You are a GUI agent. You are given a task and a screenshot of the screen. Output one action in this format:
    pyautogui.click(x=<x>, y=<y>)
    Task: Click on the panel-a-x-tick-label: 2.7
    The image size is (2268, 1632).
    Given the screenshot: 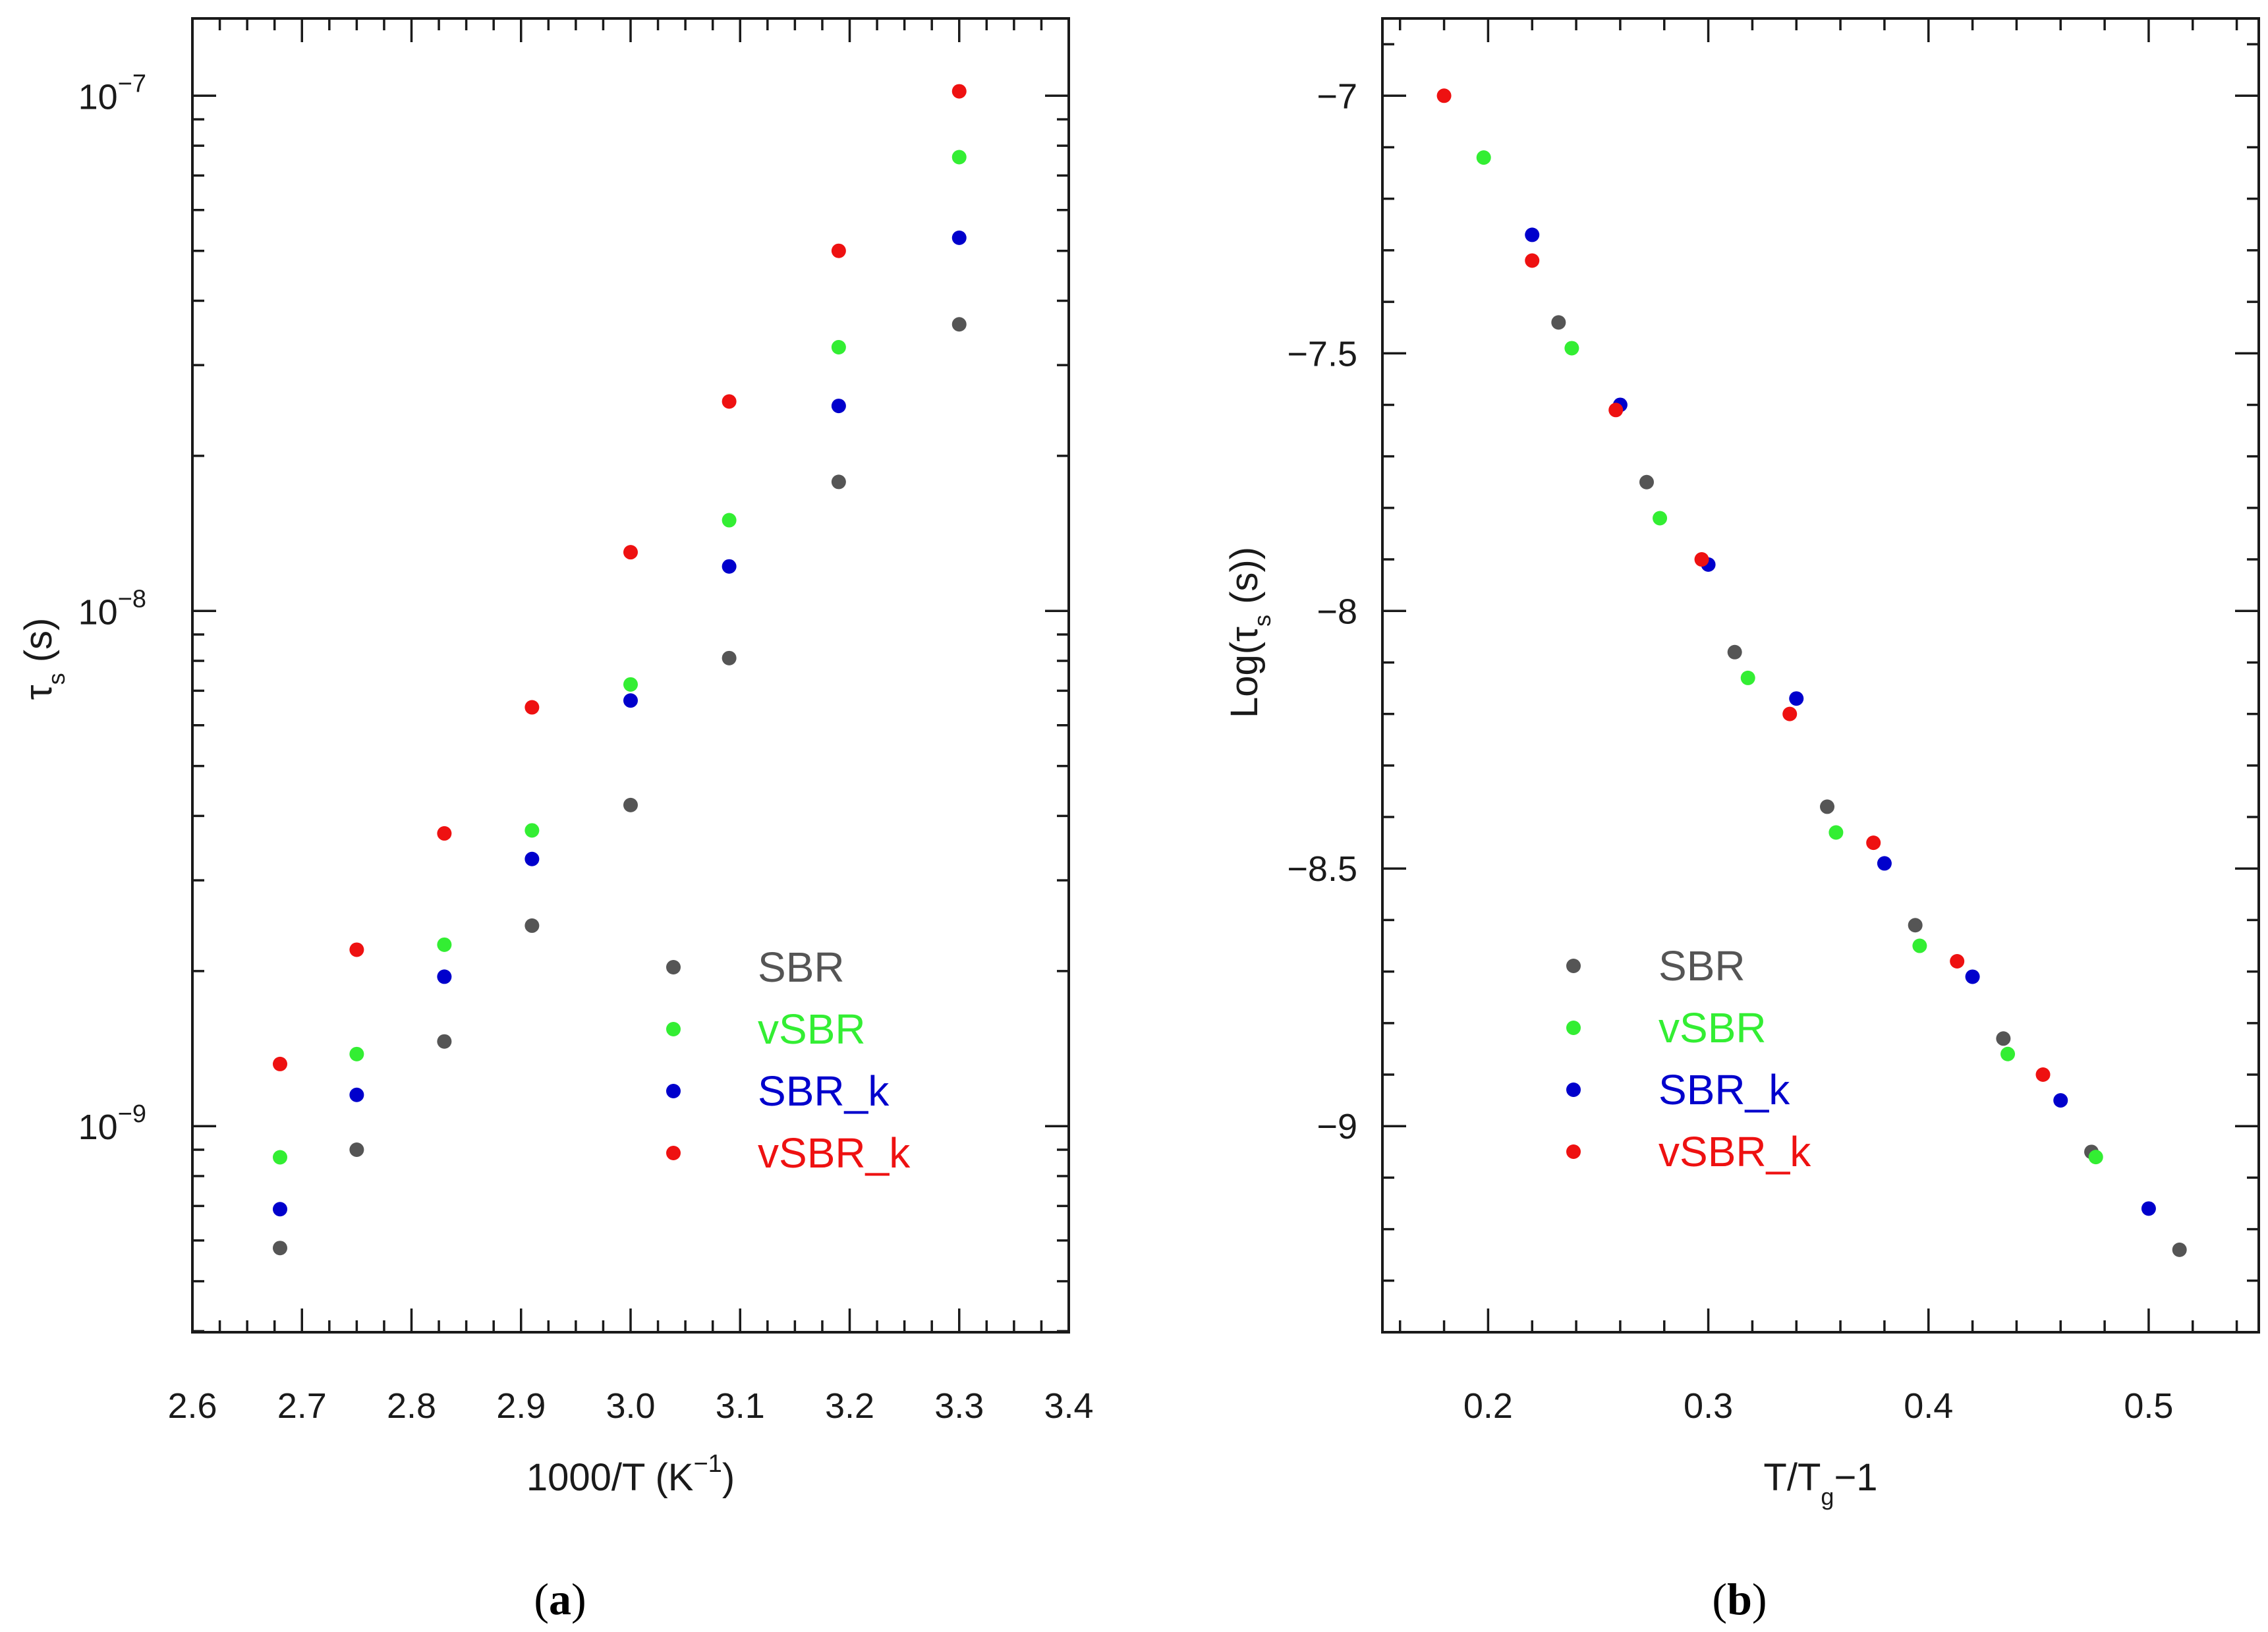 What is the action you would take?
    pyautogui.click(x=302, y=1406)
    